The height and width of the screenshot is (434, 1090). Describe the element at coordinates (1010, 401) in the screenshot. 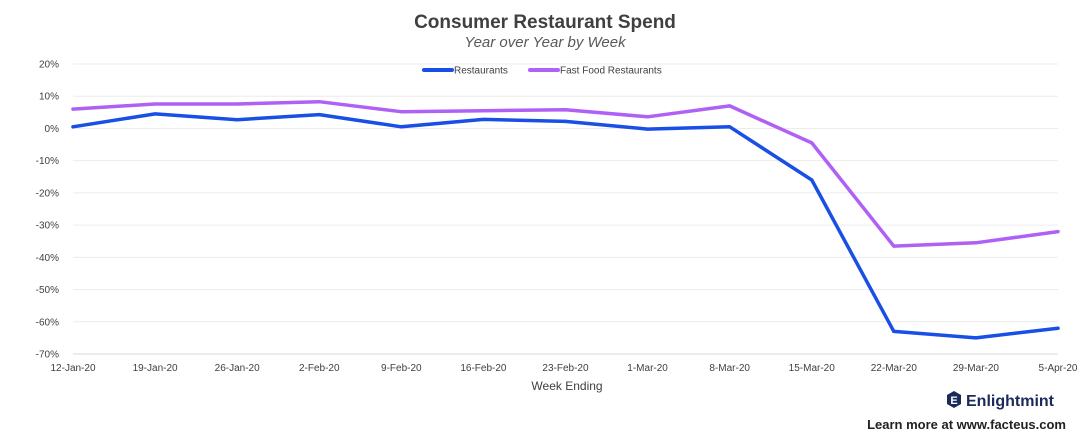

I see `brand-name: Enlightmint` at that location.